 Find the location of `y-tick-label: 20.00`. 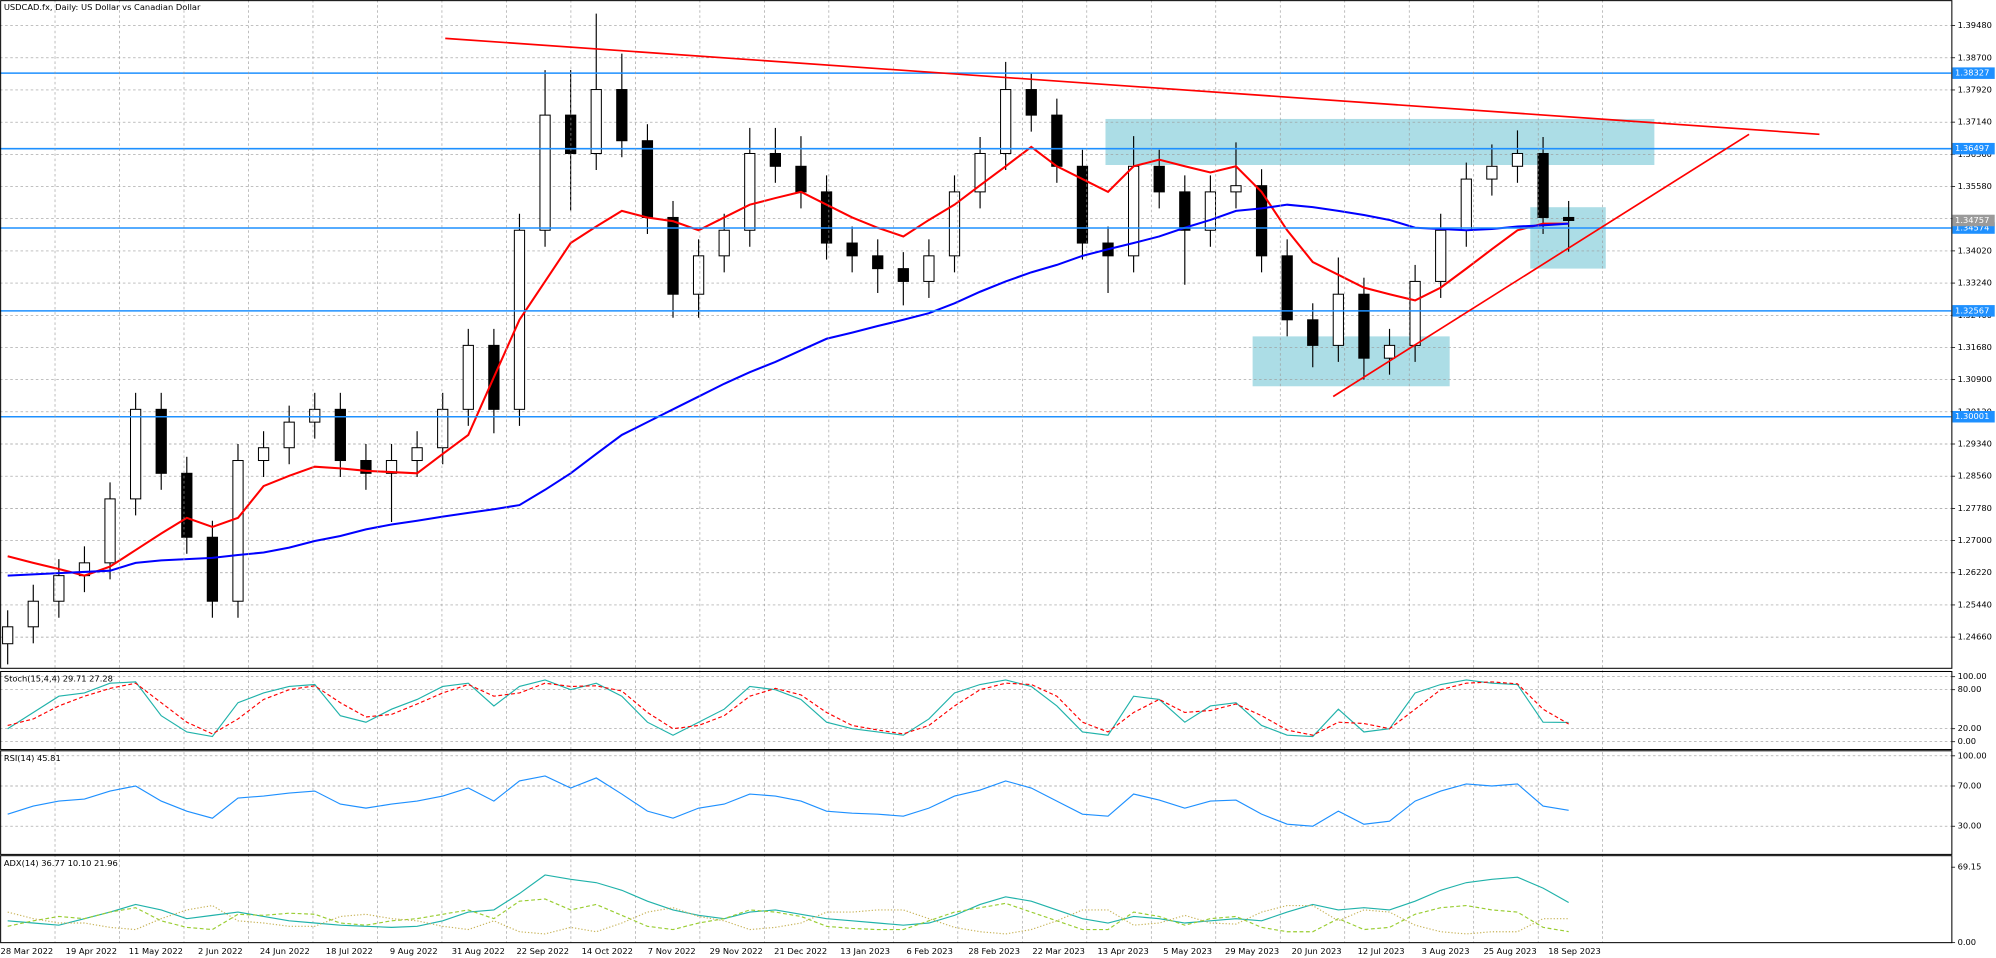

y-tick-label: 20.00 is located at coordinates (1970, 728).